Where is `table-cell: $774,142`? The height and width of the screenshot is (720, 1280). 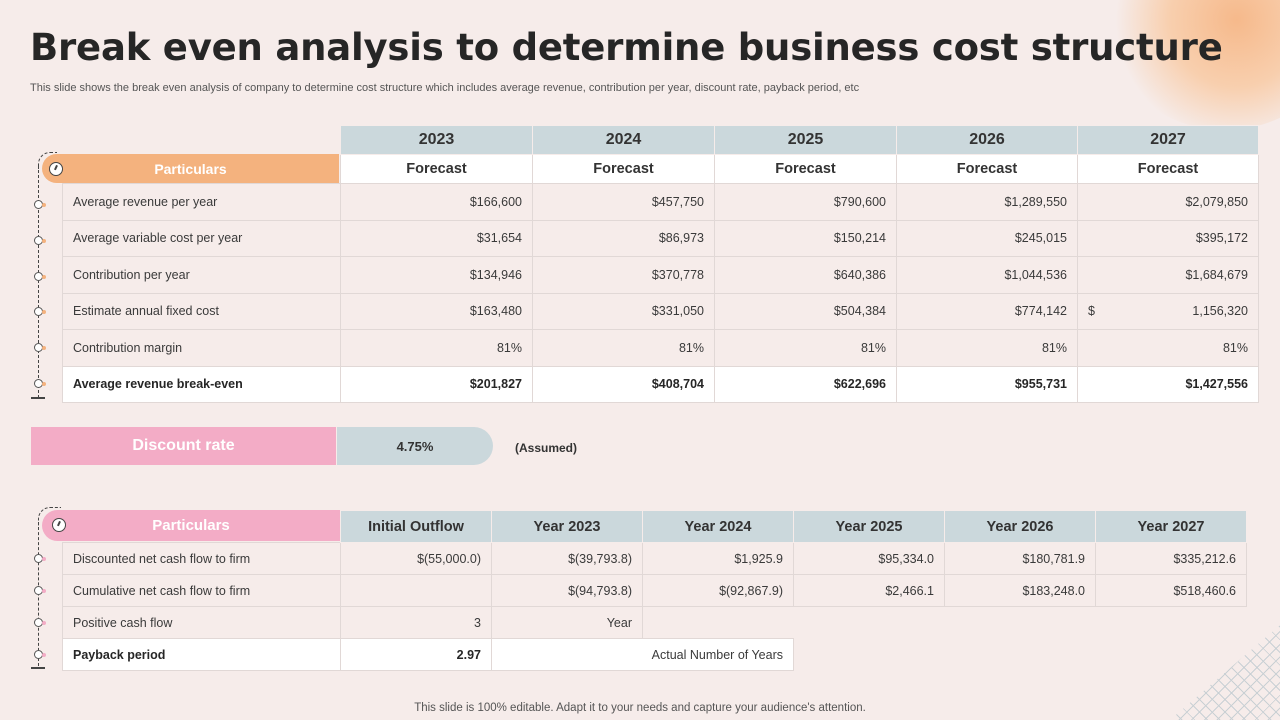
table-cell: $774,142 is located at coordinates (987, 311).